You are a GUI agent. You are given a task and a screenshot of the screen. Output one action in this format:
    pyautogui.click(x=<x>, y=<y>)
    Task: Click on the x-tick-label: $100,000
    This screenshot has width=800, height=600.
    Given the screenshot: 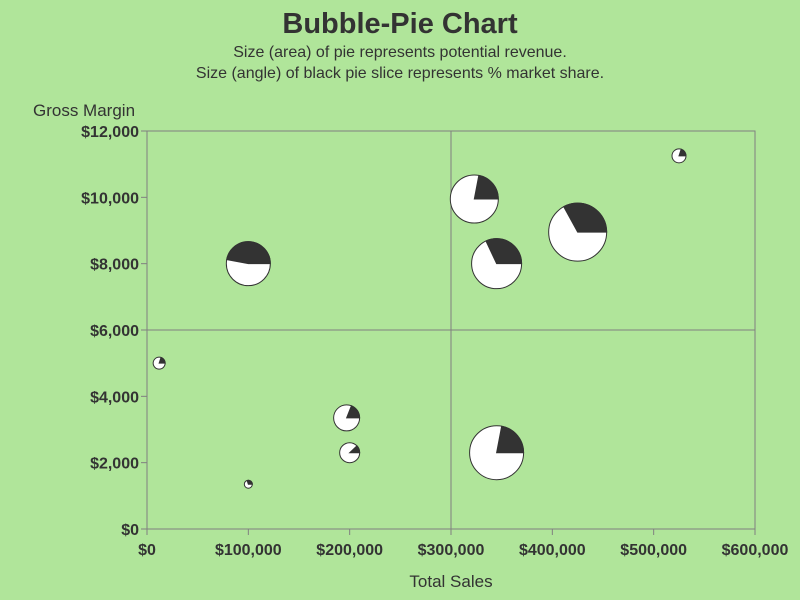 What is the action you would take?
    pyautogui.click(x=248, y=550)
    